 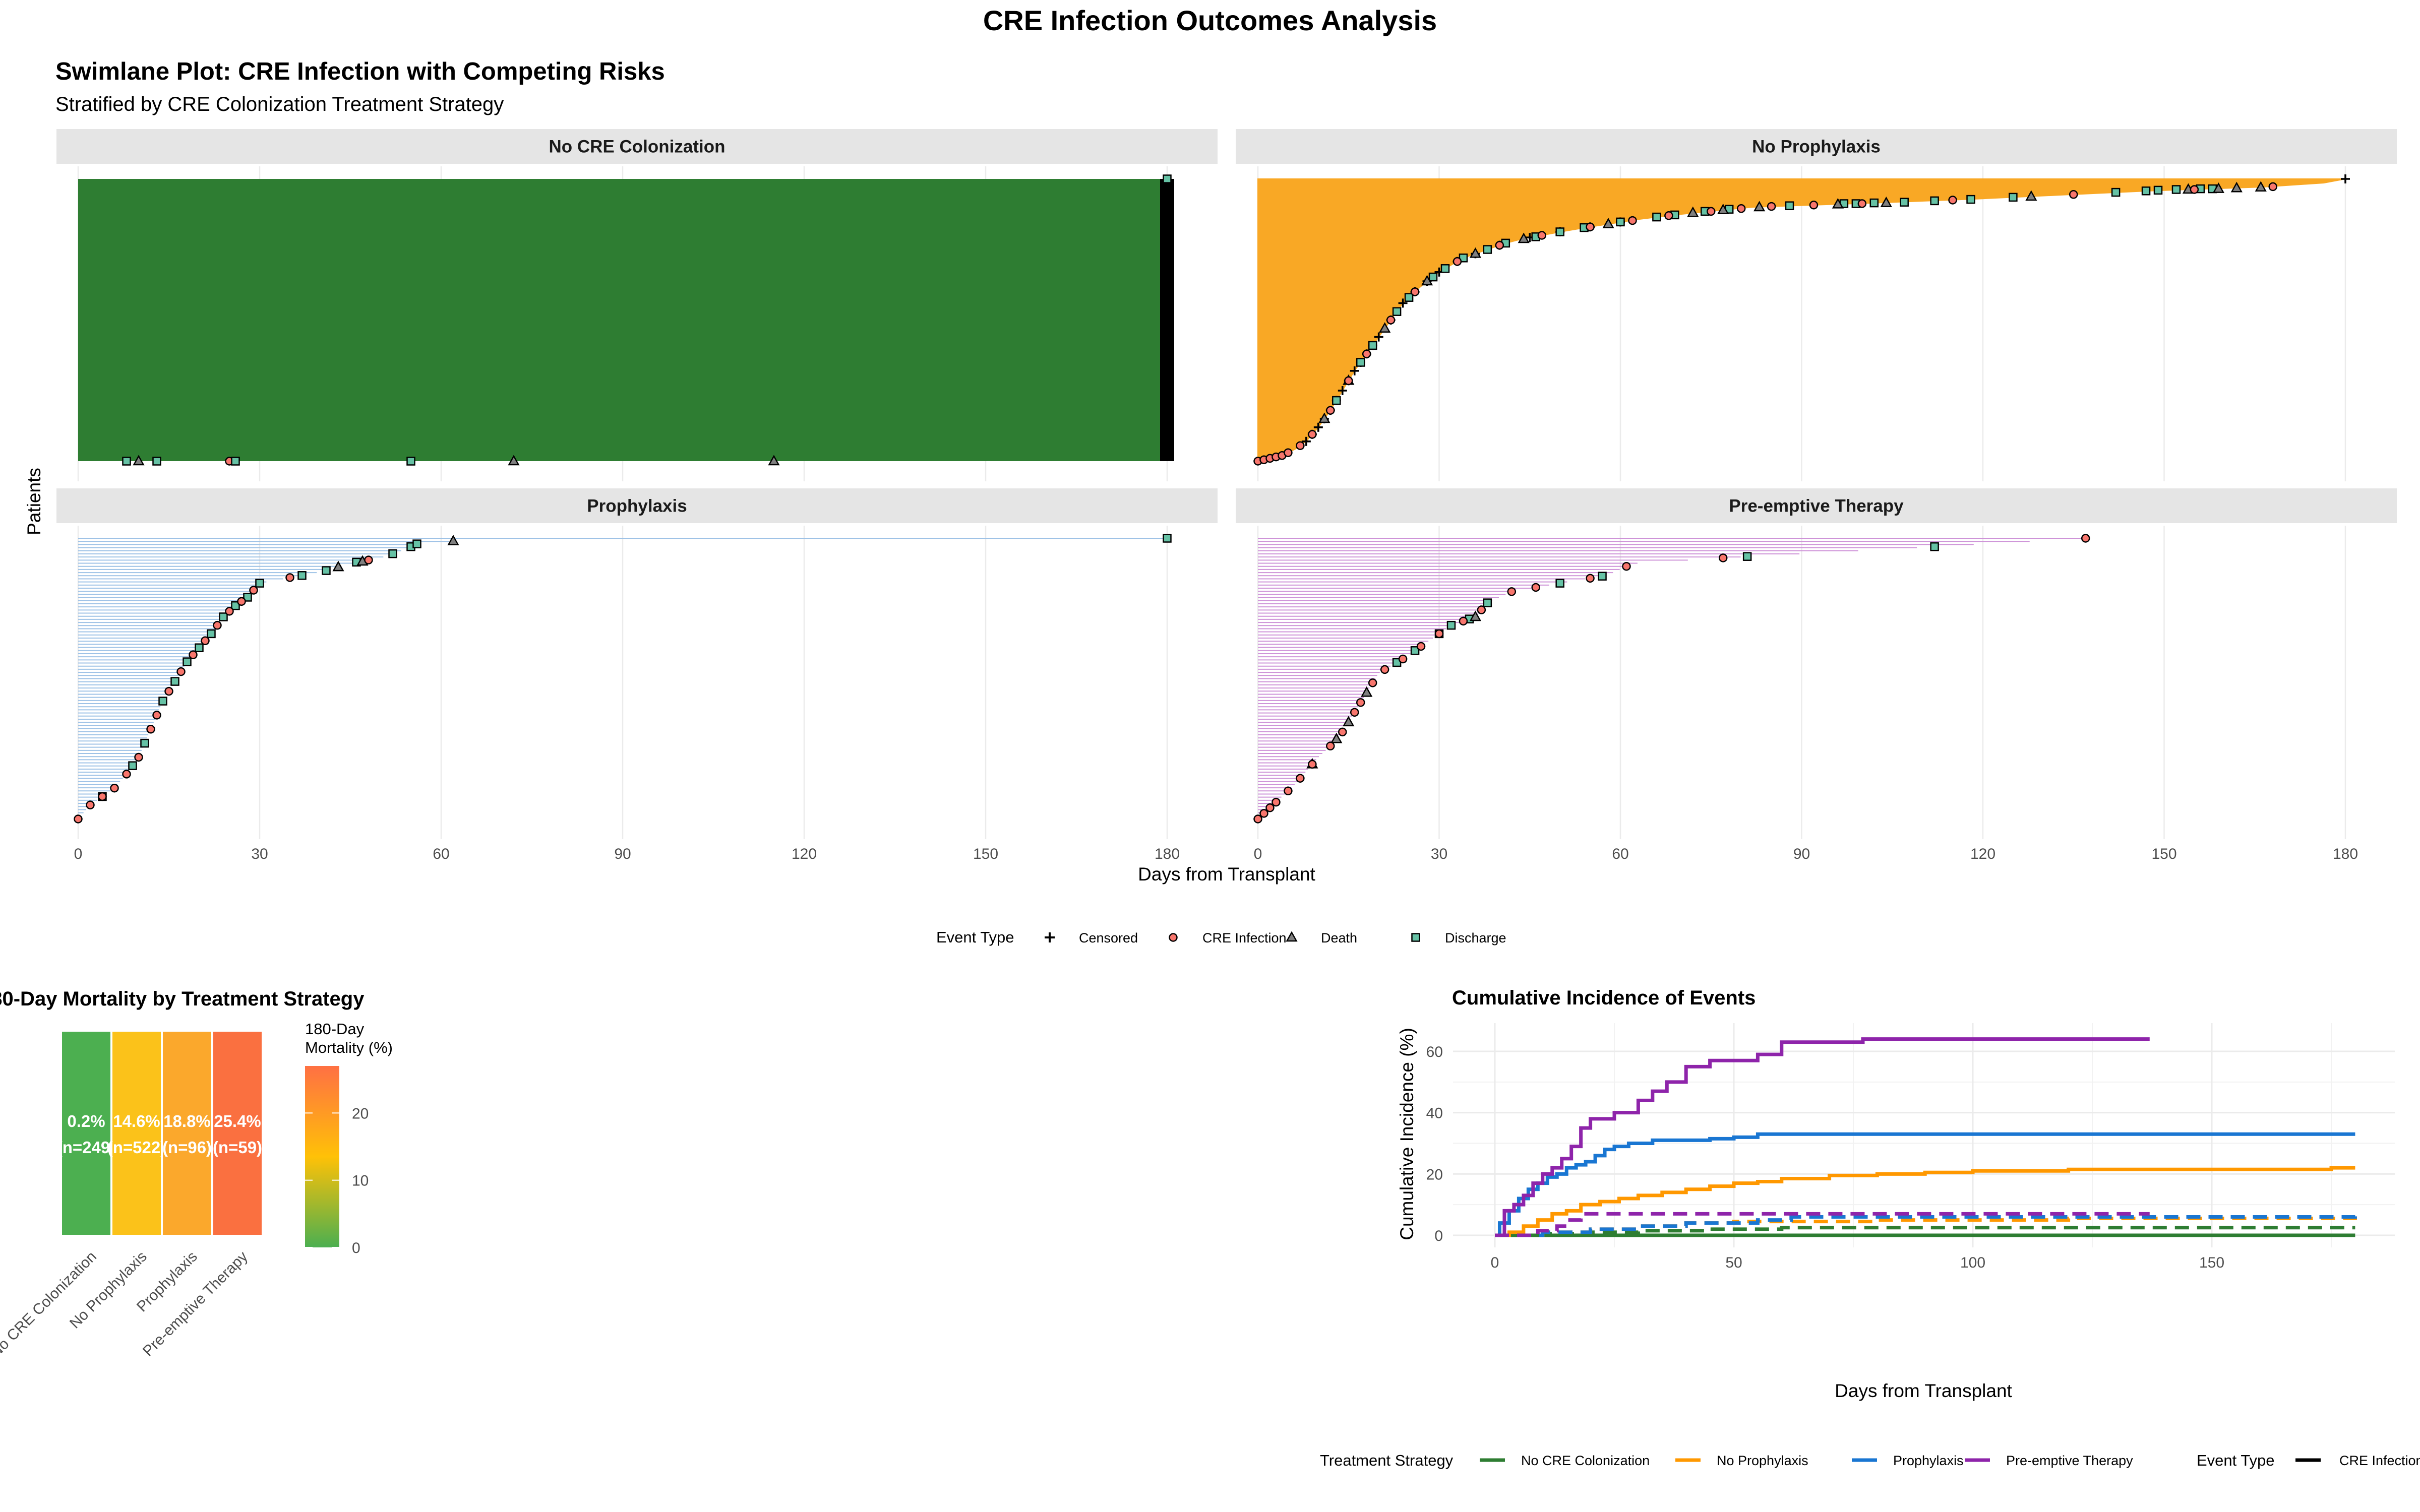 I want to click on figure-suptitle: CRE Infection Outcomes Analysis, so click(x=1210, y=20).